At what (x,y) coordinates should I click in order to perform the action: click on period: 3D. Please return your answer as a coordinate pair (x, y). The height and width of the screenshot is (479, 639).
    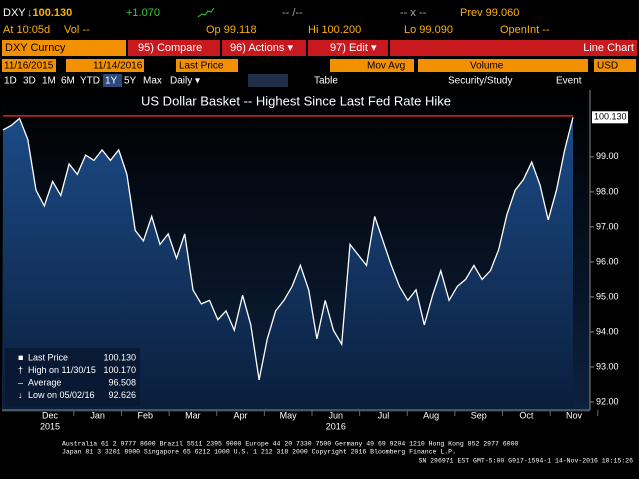
    Looking at the image, I should click on (29, 81).